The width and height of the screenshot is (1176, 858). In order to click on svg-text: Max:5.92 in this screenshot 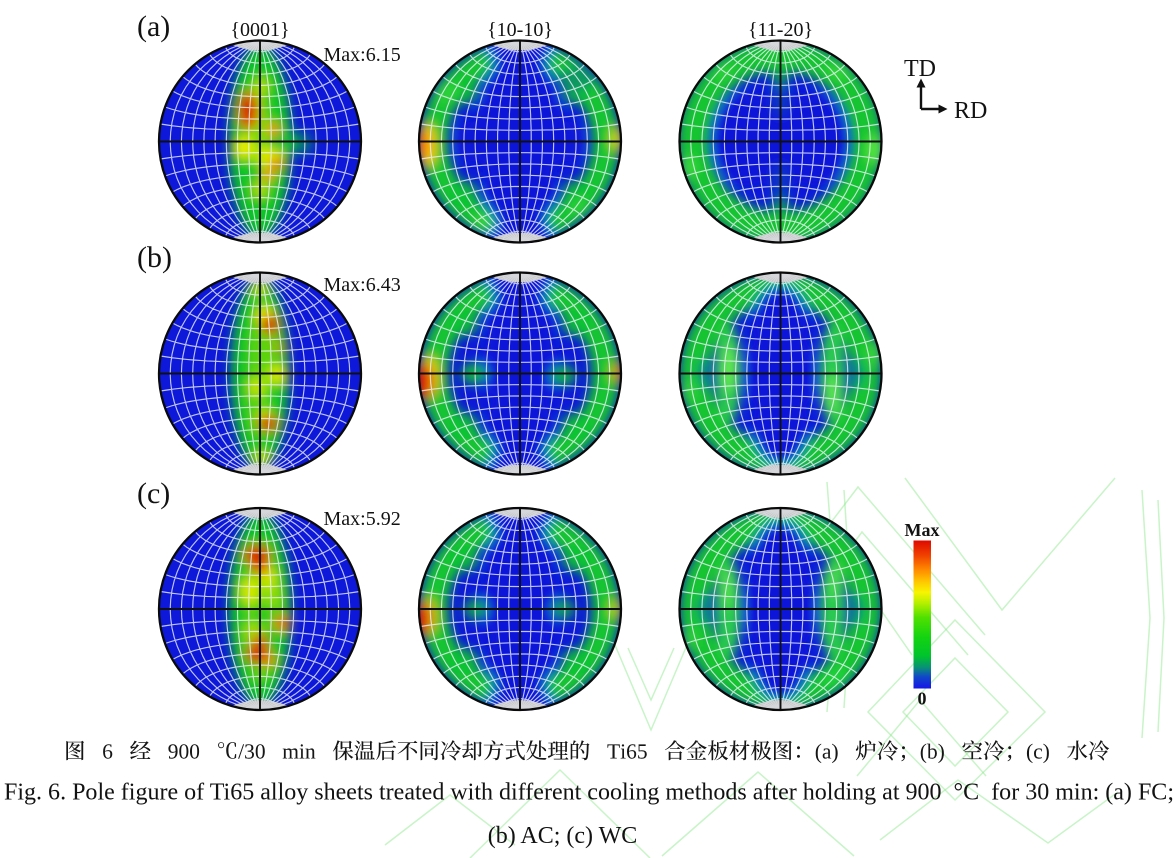, I will do `click(362, 519)`.